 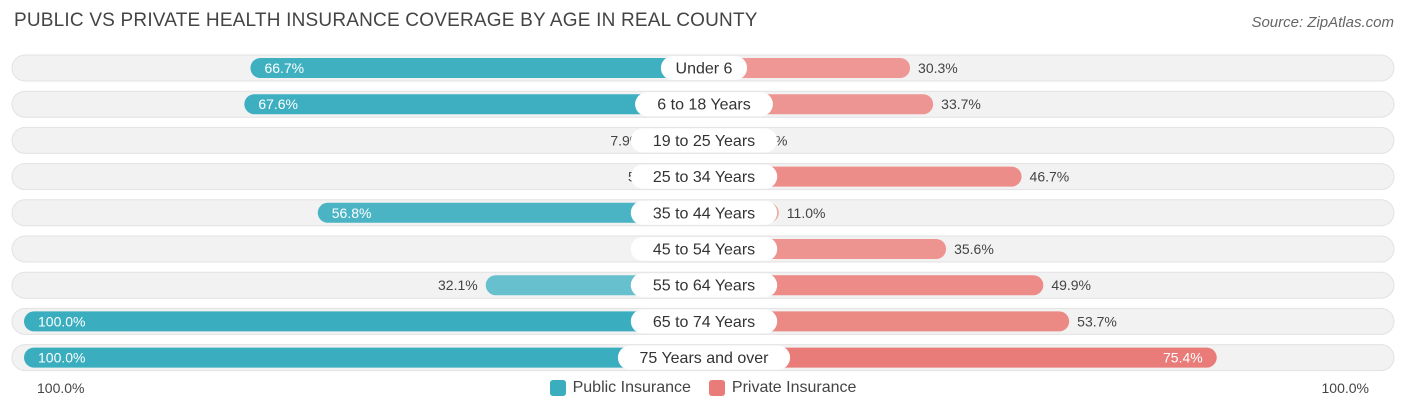 I want to click on legend-swatch-public, so click(x=557, y=388).